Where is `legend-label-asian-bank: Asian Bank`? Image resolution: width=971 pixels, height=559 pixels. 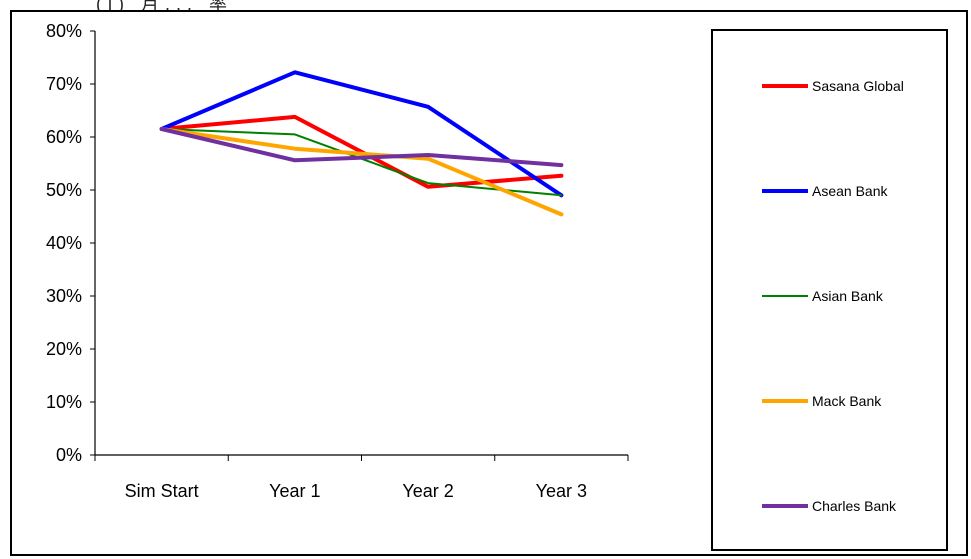
legend-label-asian-bank: Asian Bank is located at coordinates (848, 296).